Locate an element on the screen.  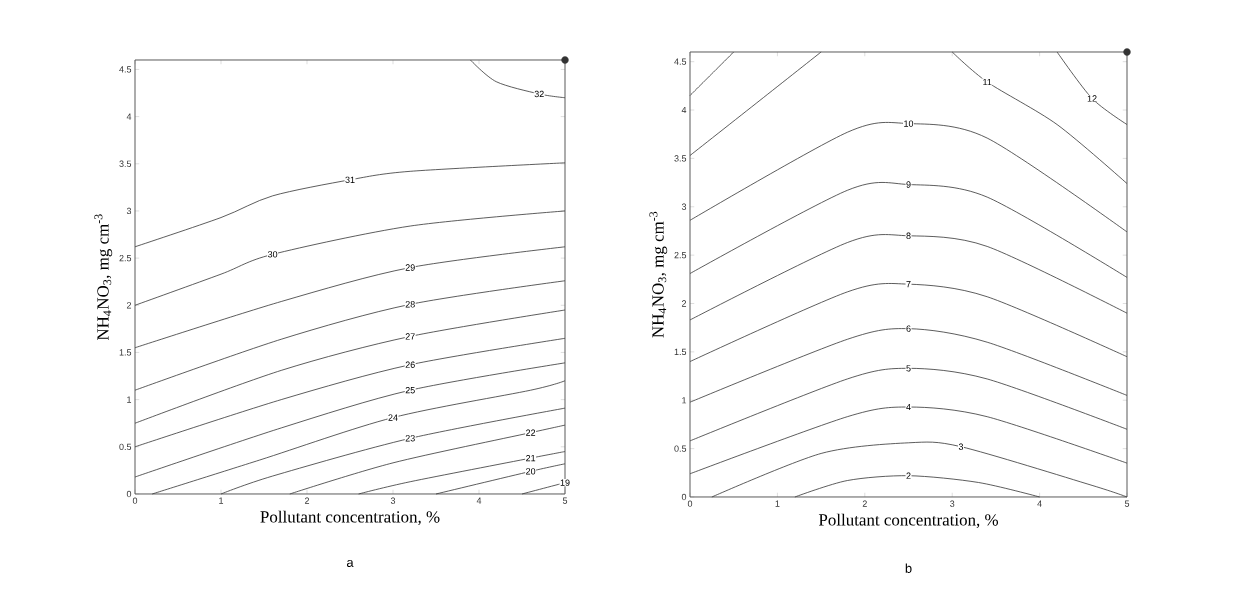
series-label: 29 is located at coordinates (410, 267).